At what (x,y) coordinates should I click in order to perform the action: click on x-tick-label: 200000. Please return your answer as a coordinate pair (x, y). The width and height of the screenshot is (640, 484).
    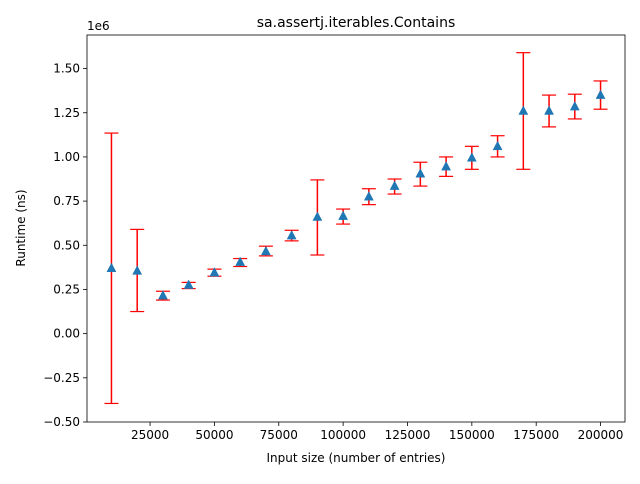
    Looking at the image, I should click on (601, 435).